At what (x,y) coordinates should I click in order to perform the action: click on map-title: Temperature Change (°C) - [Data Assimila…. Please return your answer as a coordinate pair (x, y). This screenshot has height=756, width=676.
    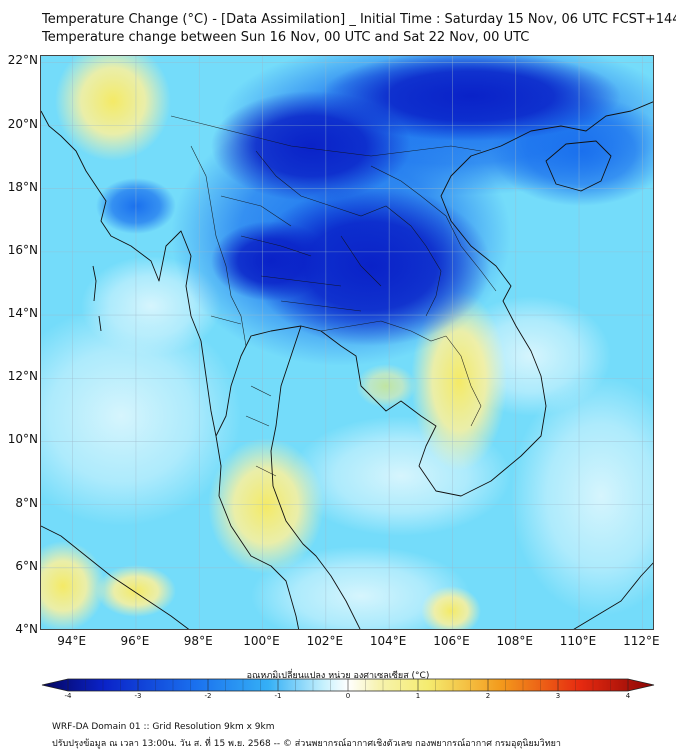
    Looking at the image, I should click on (359, 19).